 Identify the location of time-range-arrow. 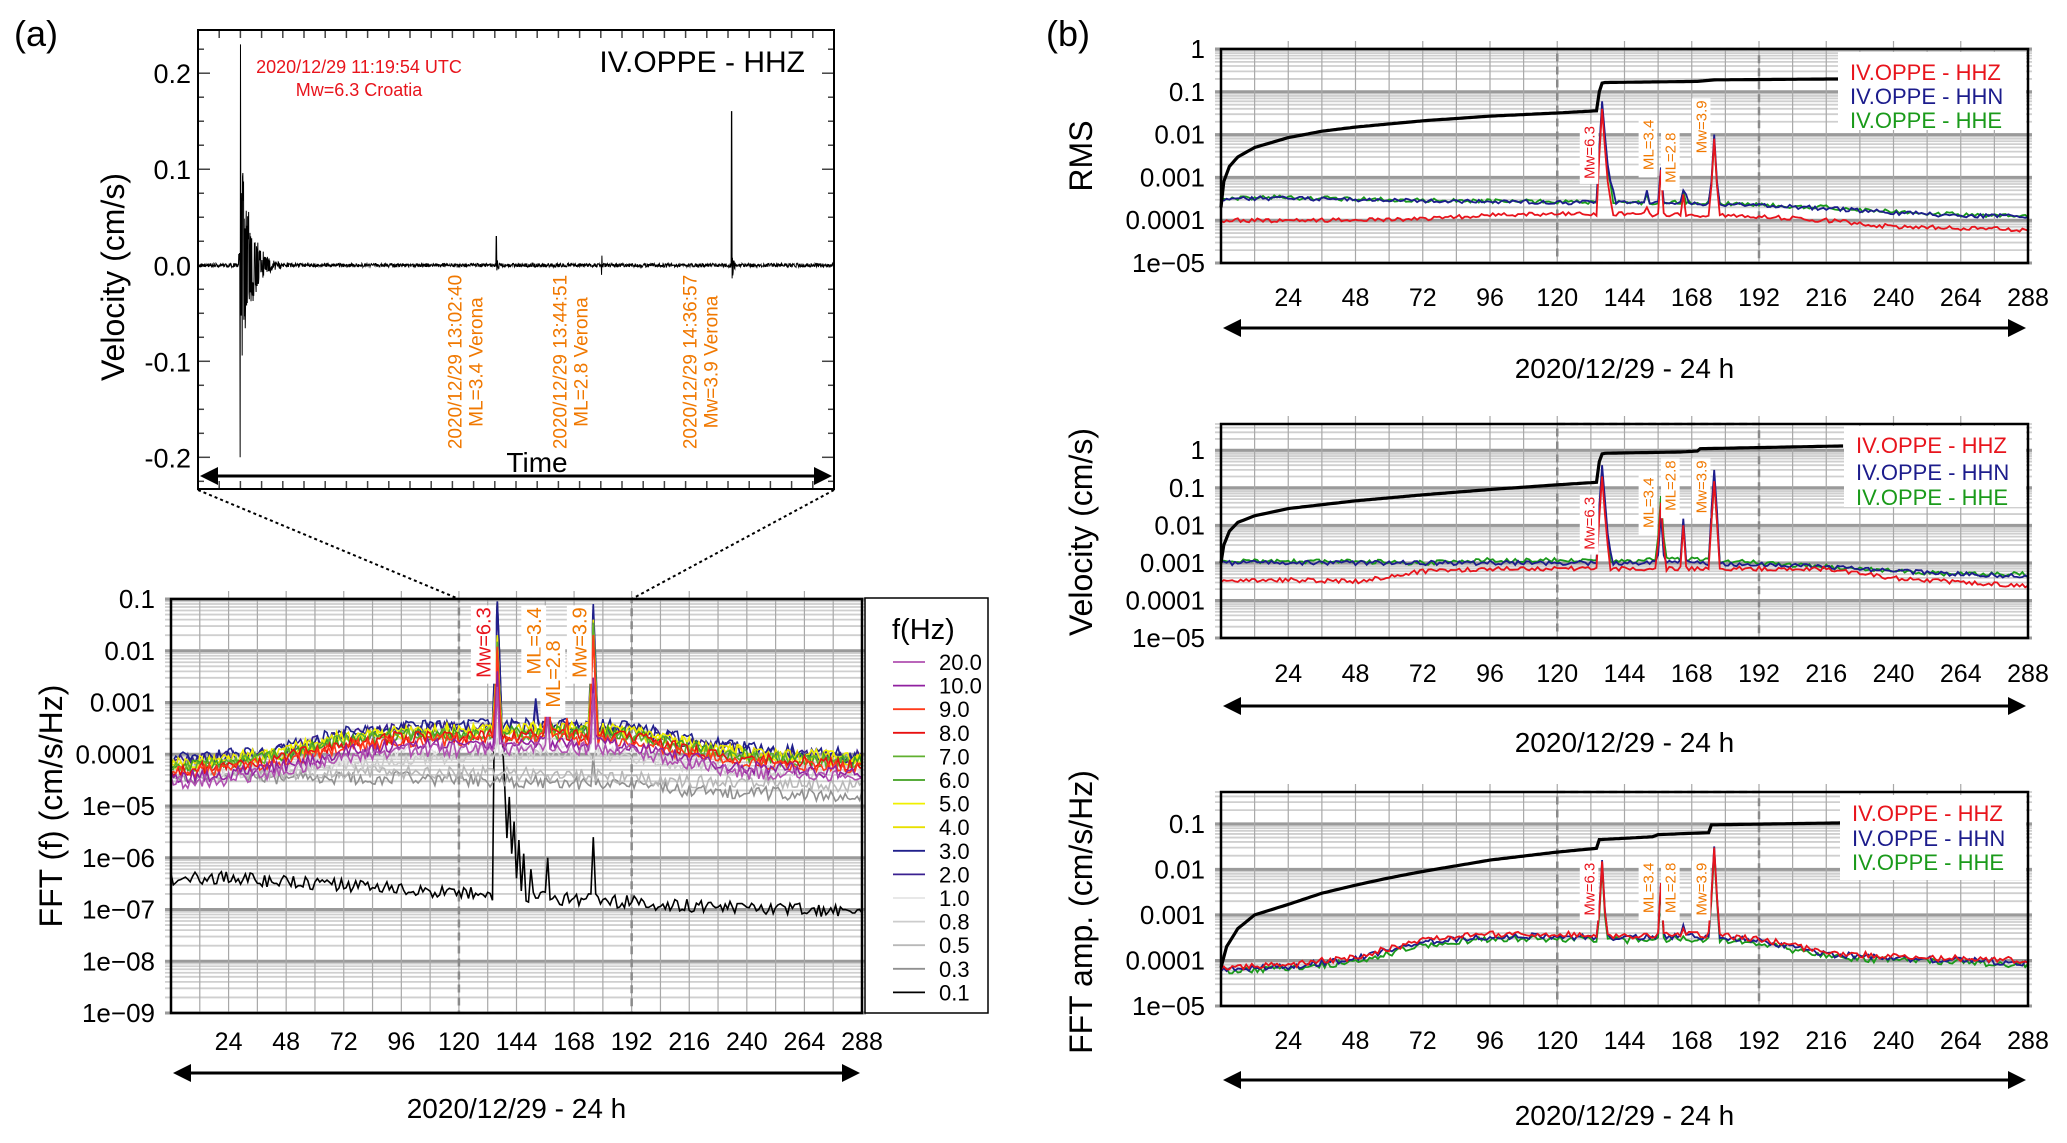
(1624, 1080).